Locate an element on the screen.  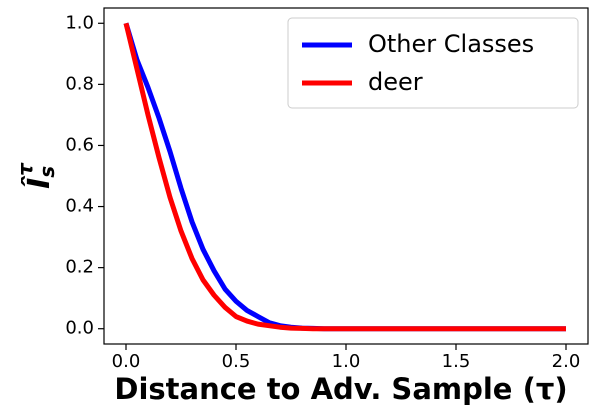
legend-label: deer is located at coordinates (395, 82).